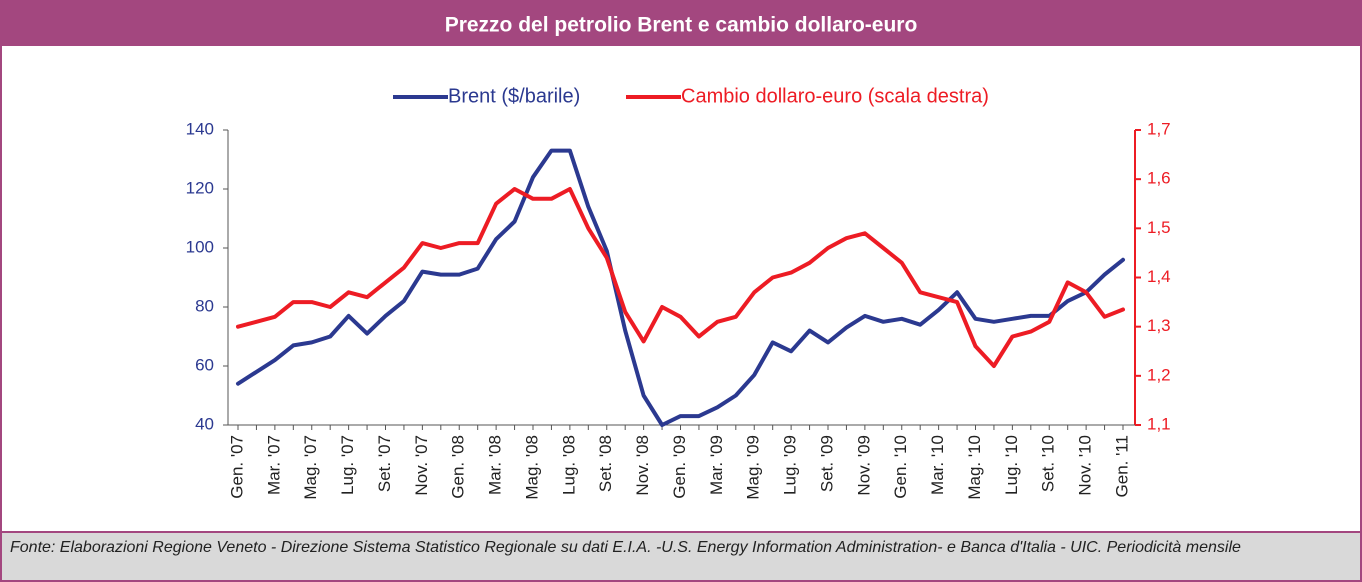 This screenshot has height=582, width=1362. I want to click on y2-tick-label: 1,3, so click(1159, 325).